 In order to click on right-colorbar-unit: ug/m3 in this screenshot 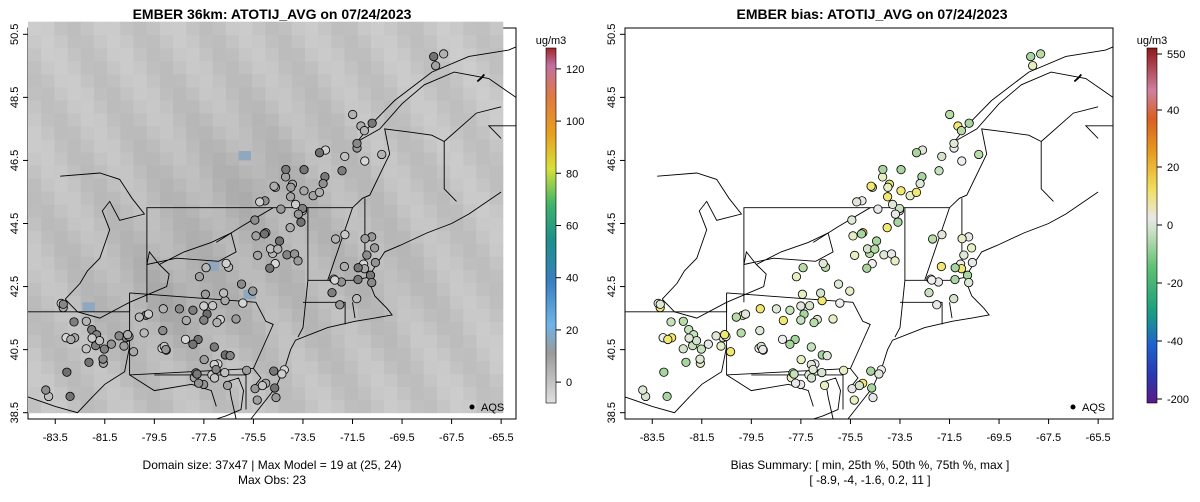, I will do `click(1152, 41)`.